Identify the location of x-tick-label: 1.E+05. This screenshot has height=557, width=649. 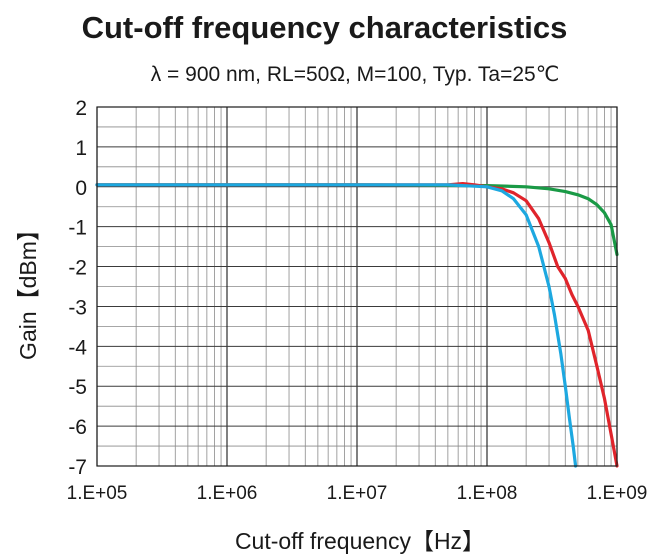
(97, 493).